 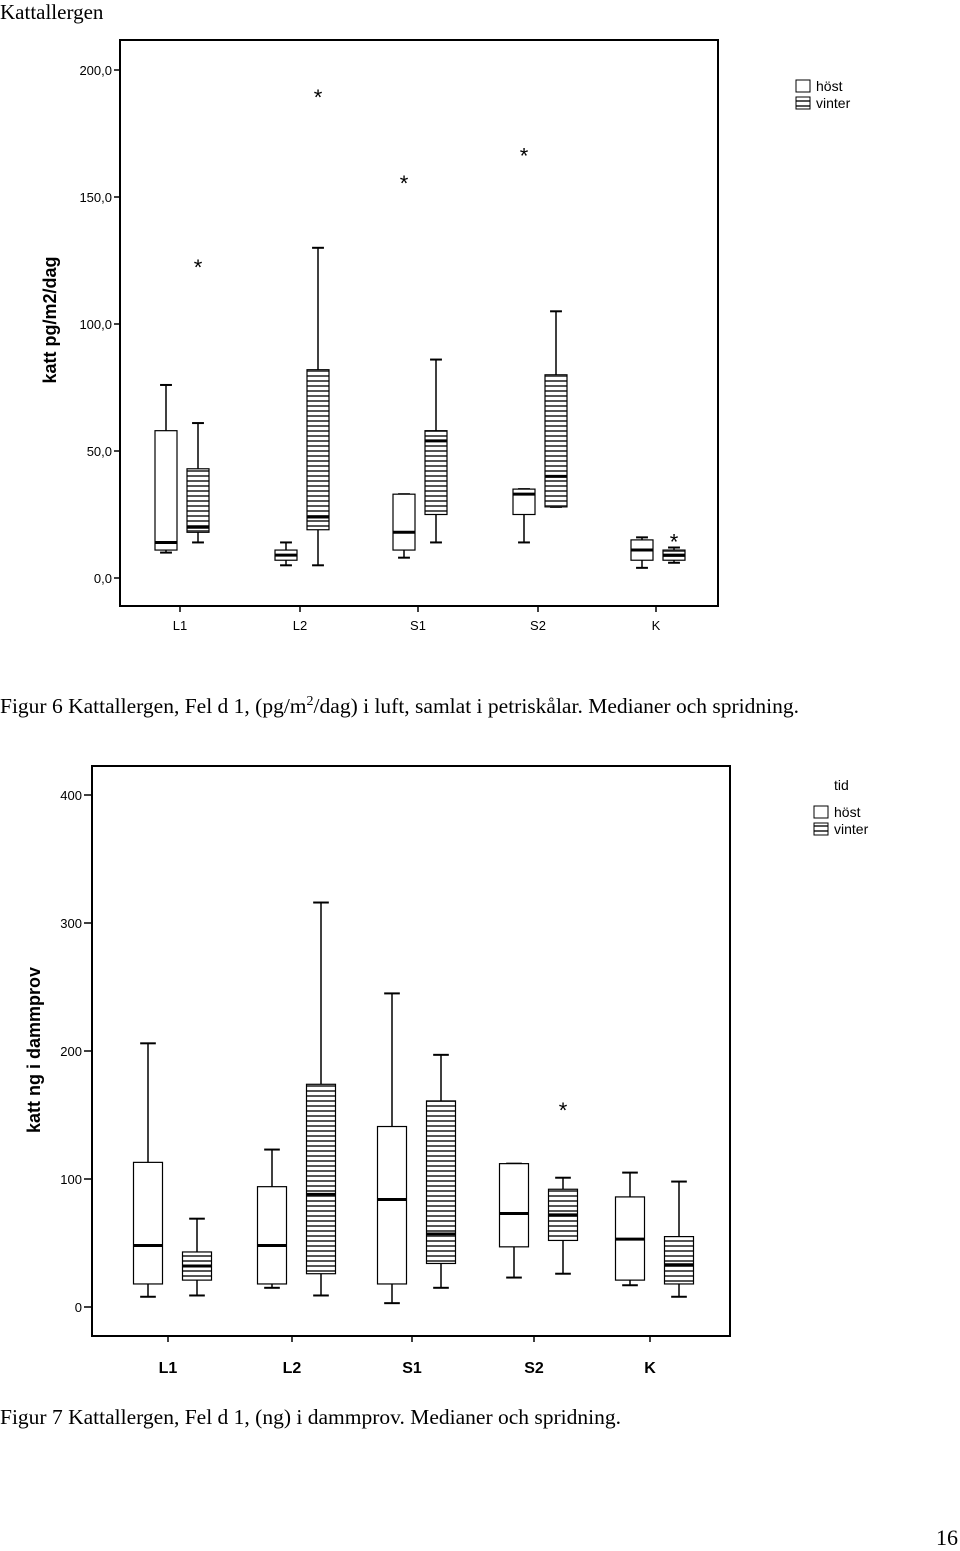 I want to click on page-heading: Kattallergen, so click(x=52, y=12).